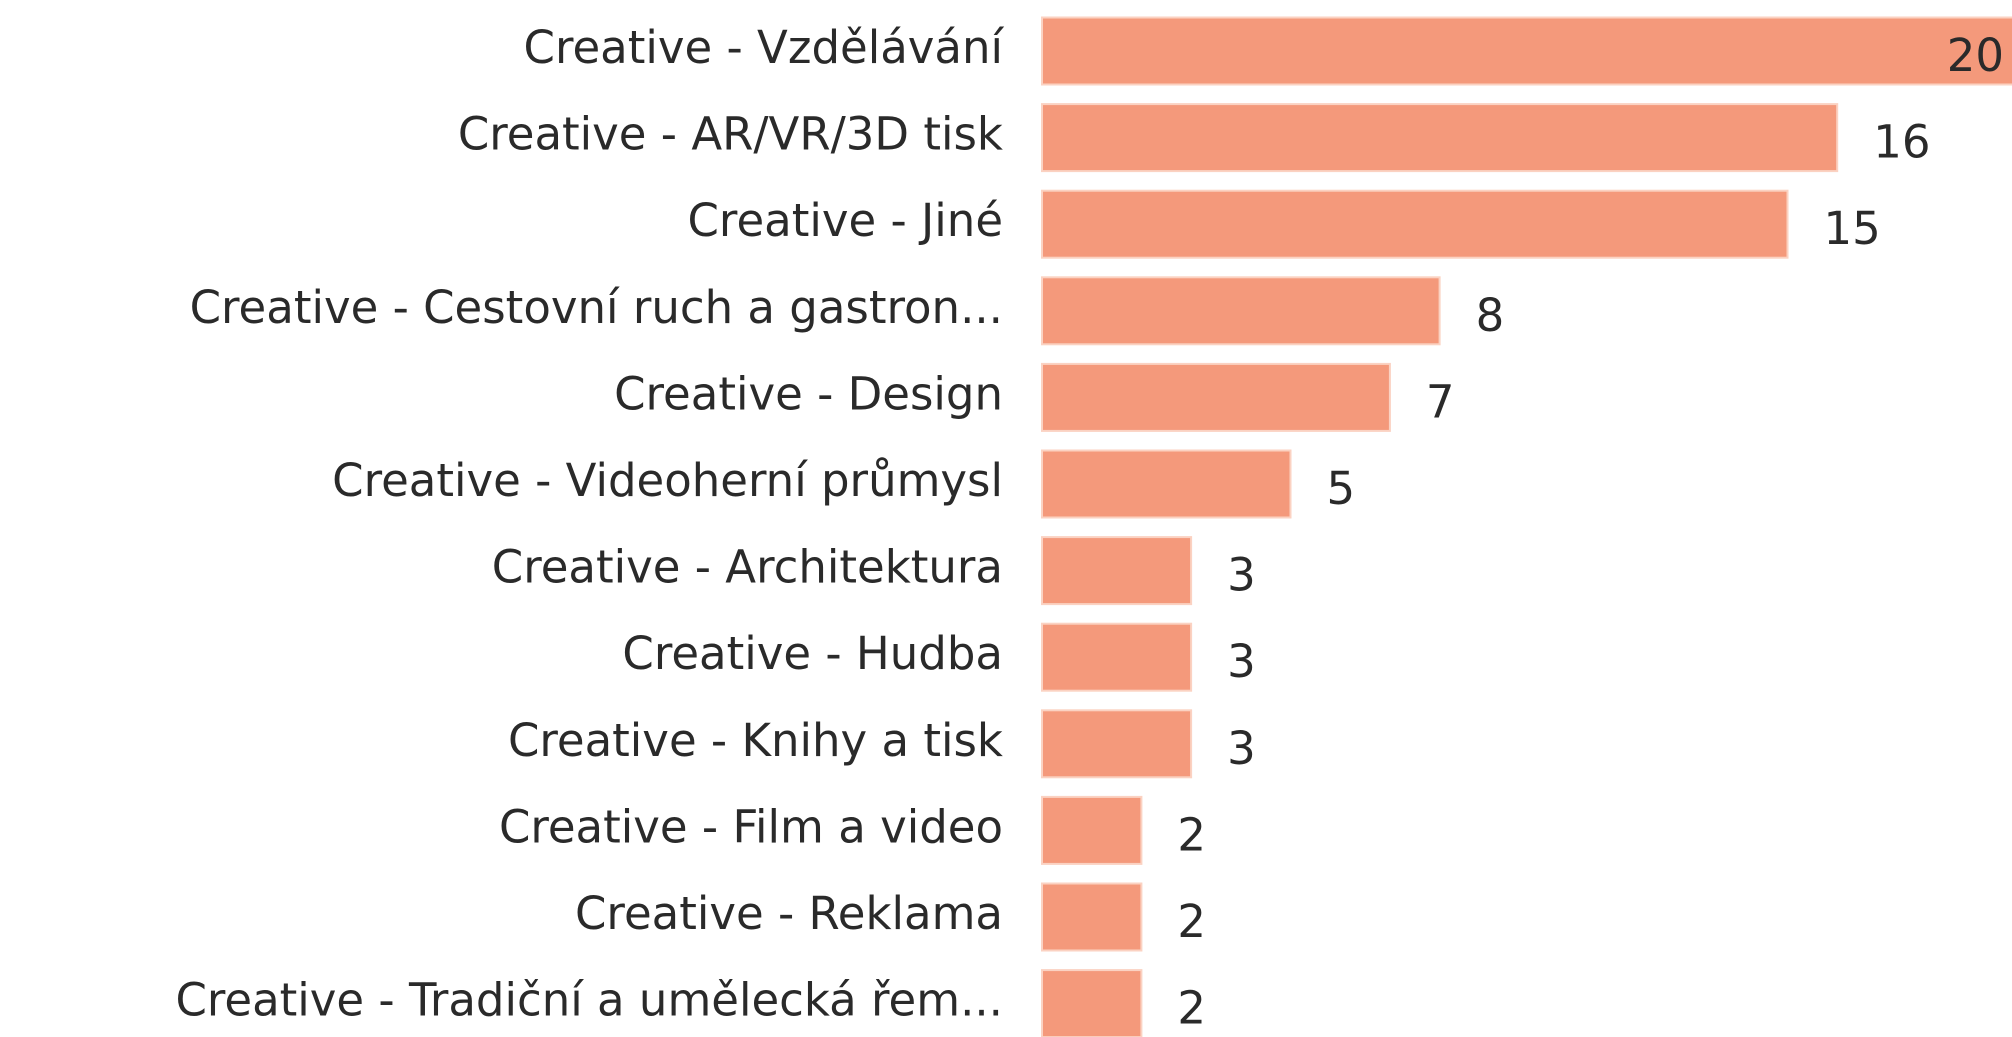 This screenshot has height=1037, width=2012. Describe the element at coordinates (1852, 228) in the screenshot. I see `value-label: 15` at that location.